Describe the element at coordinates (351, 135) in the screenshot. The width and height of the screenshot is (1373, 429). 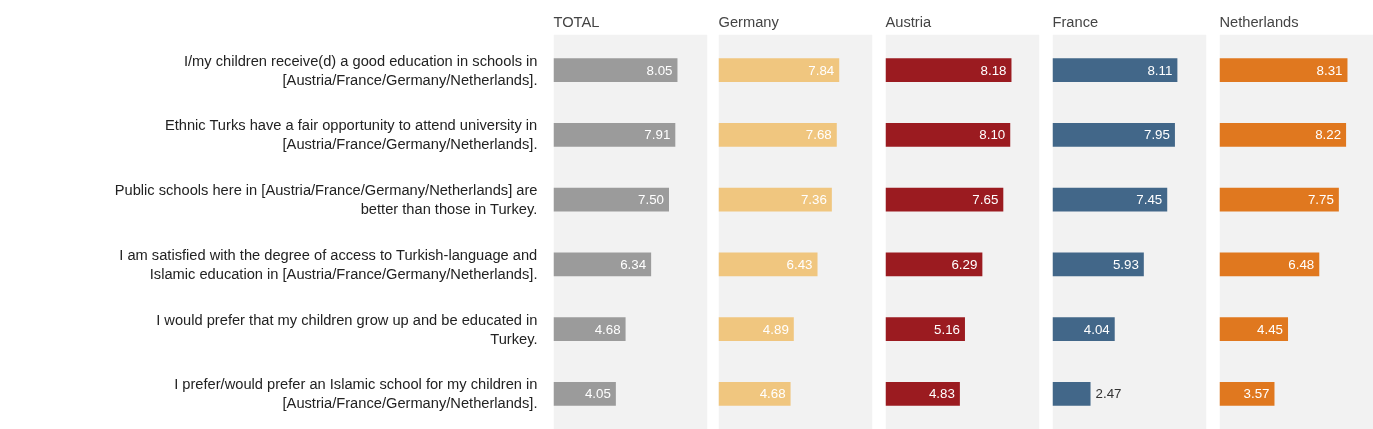
I see `y-tick-label: Ethnic Turks have a fair opportunity to attend university in [Austria/France/Germany/Netherlands].` at that location.